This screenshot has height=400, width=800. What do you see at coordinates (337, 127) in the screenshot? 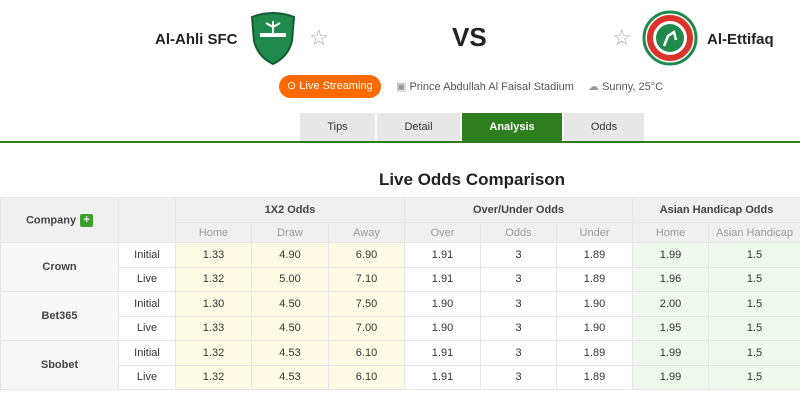
I see `tab-tips: Tips` at bounding box center [337, 127].